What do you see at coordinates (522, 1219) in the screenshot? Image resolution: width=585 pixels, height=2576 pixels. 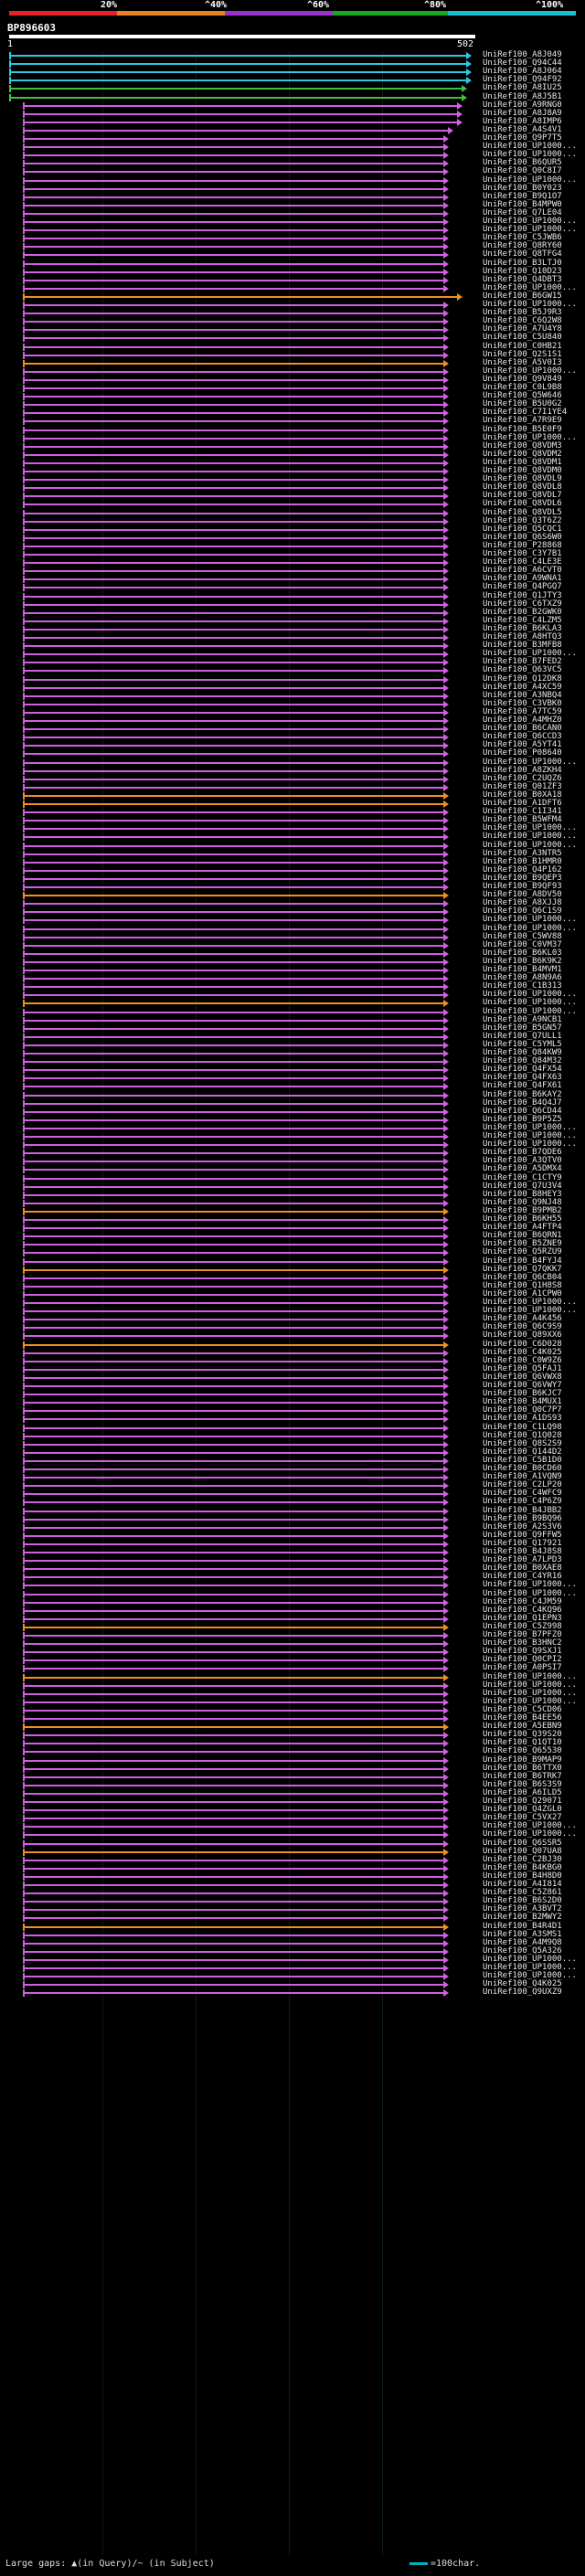 I see `hit-label: UniRef100_B6KH55` at bounding box center [522, 1219].